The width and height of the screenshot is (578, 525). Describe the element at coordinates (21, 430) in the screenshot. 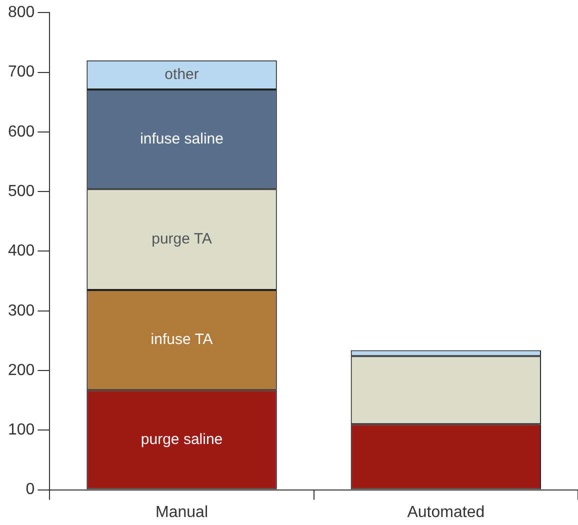

I see `y-tick-label: 100` at that location.